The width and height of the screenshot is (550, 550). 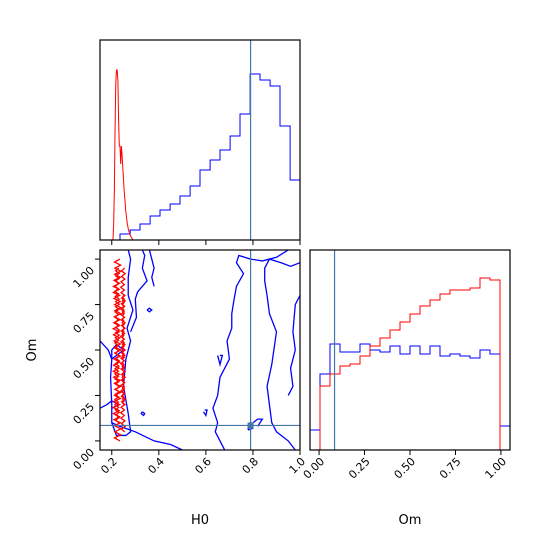 I want to click on y-tick-label: 0.50, so click(x=84, y=368).